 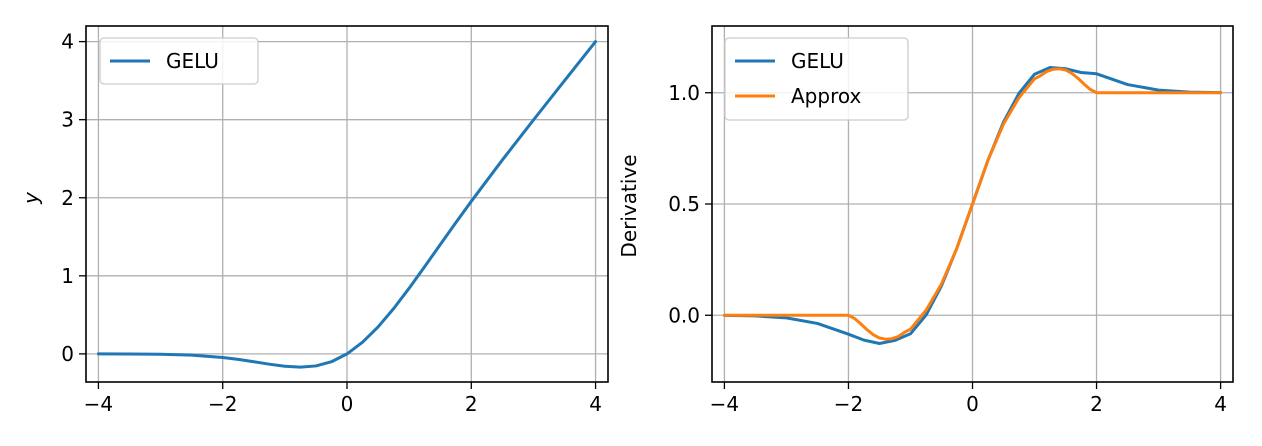 What do you see at coordinates (471, 404) in the screenshot?
I see `left-x-tick-label: 2` at bounding box center [471, 404].